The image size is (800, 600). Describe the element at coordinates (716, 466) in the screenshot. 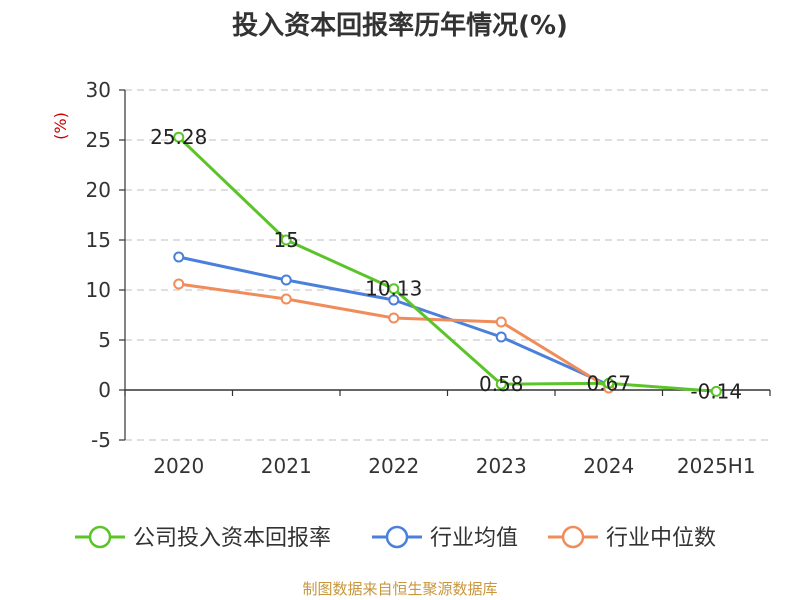

I see `x-tick-label: 2025H1` at that location.